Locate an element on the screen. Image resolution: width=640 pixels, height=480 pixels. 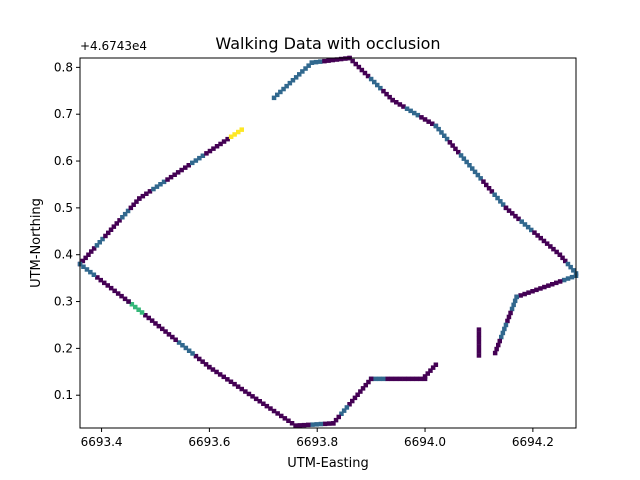
y-tick-label: 0.7 is located at coordinates (63, 114).